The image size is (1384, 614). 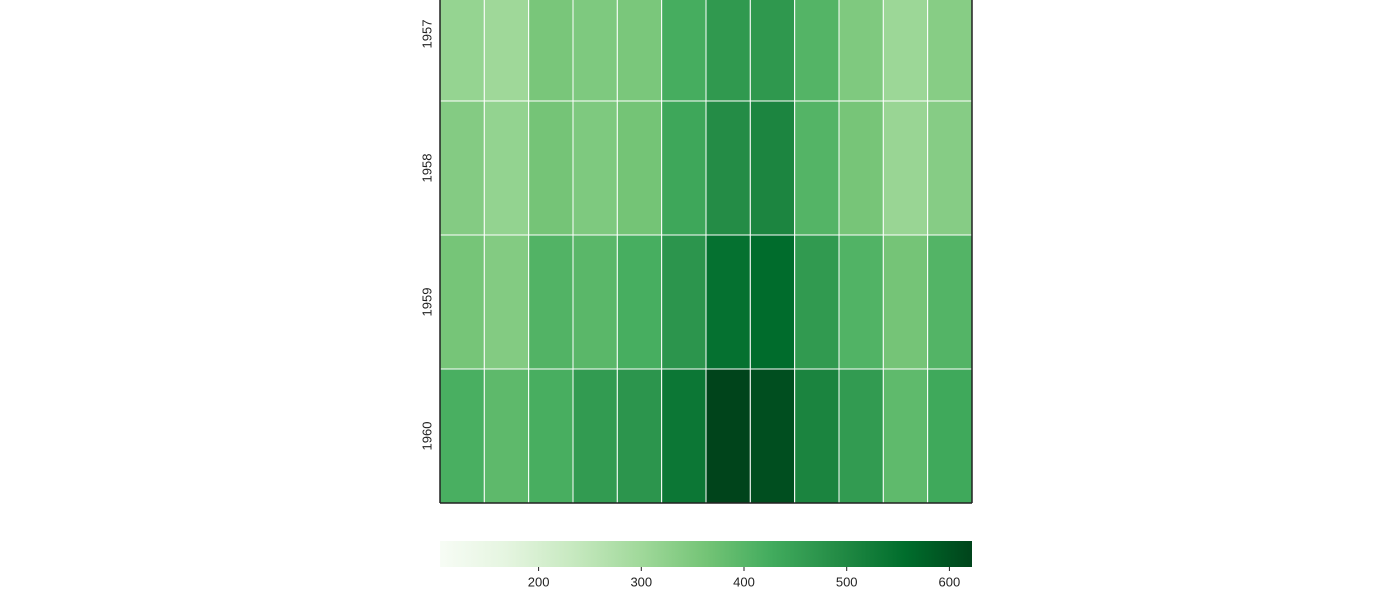 What do you see at coordinates (847, 581) in the screenshot?
I see `colorbar-tick-label: 500` at bounding box center [847, 581].